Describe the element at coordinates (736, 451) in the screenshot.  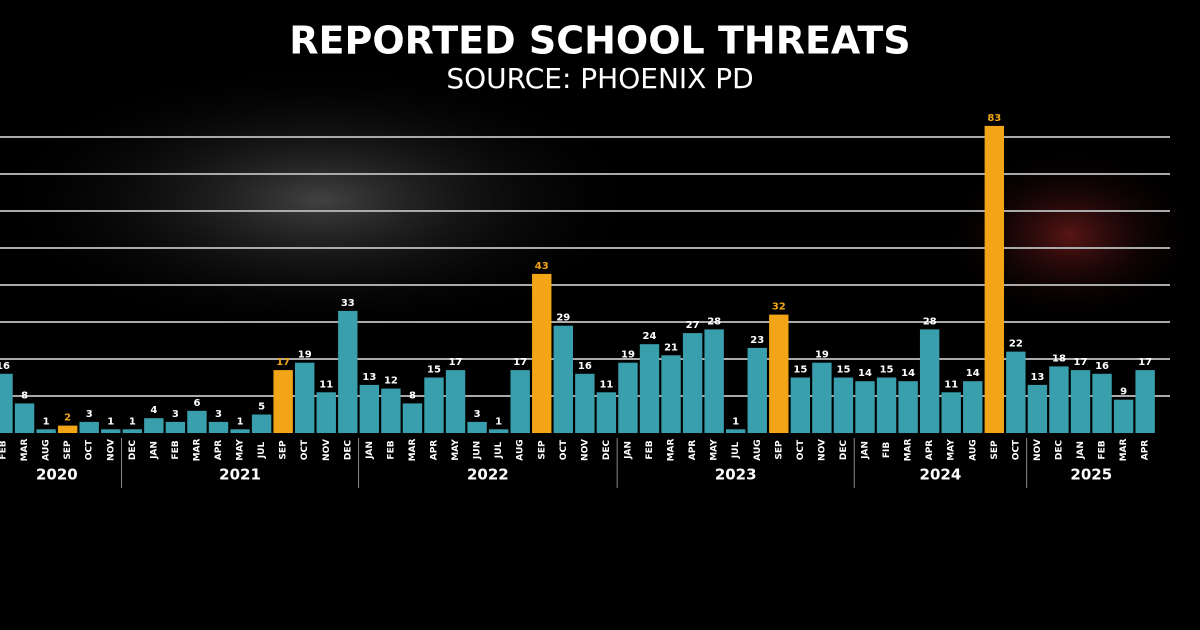
I see `x-tick-label: JUL` at that location.